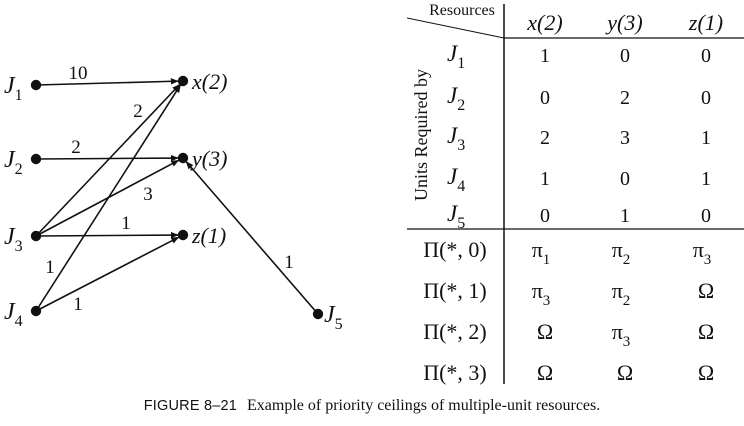  Describe the element at coordinates (13, 88) in the screenshot. I see `job-label-J1: J1` at that location.